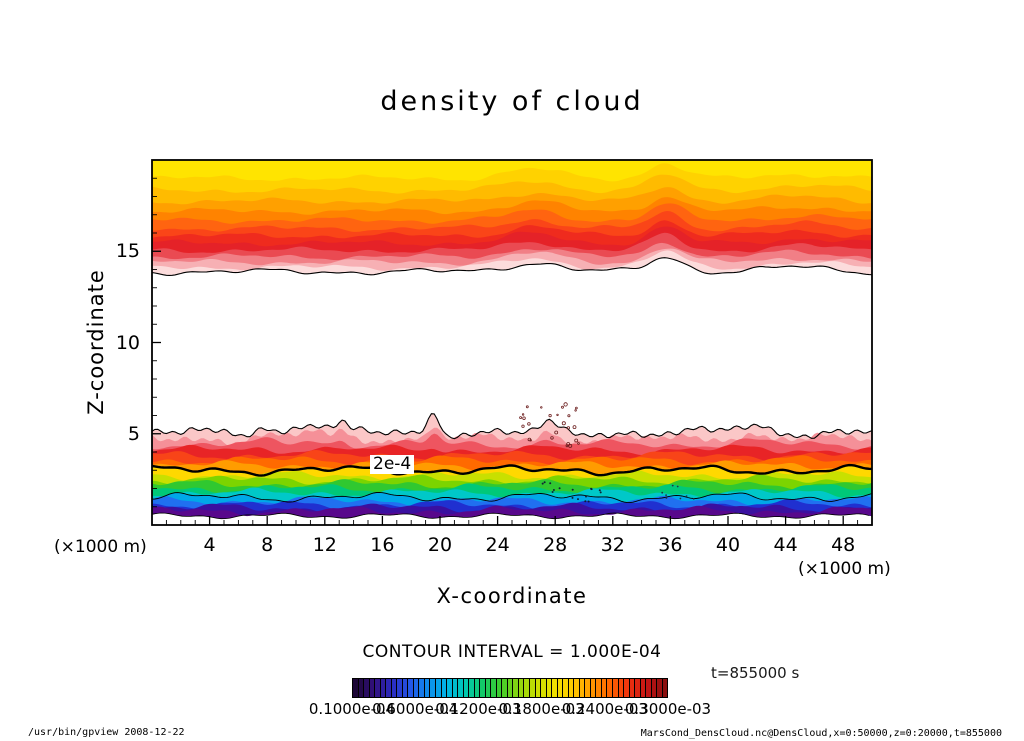 Image resolution: width=1024 pixels, height=741 pixels. I want to click on x-tick-label: 12, so click(324, 545).